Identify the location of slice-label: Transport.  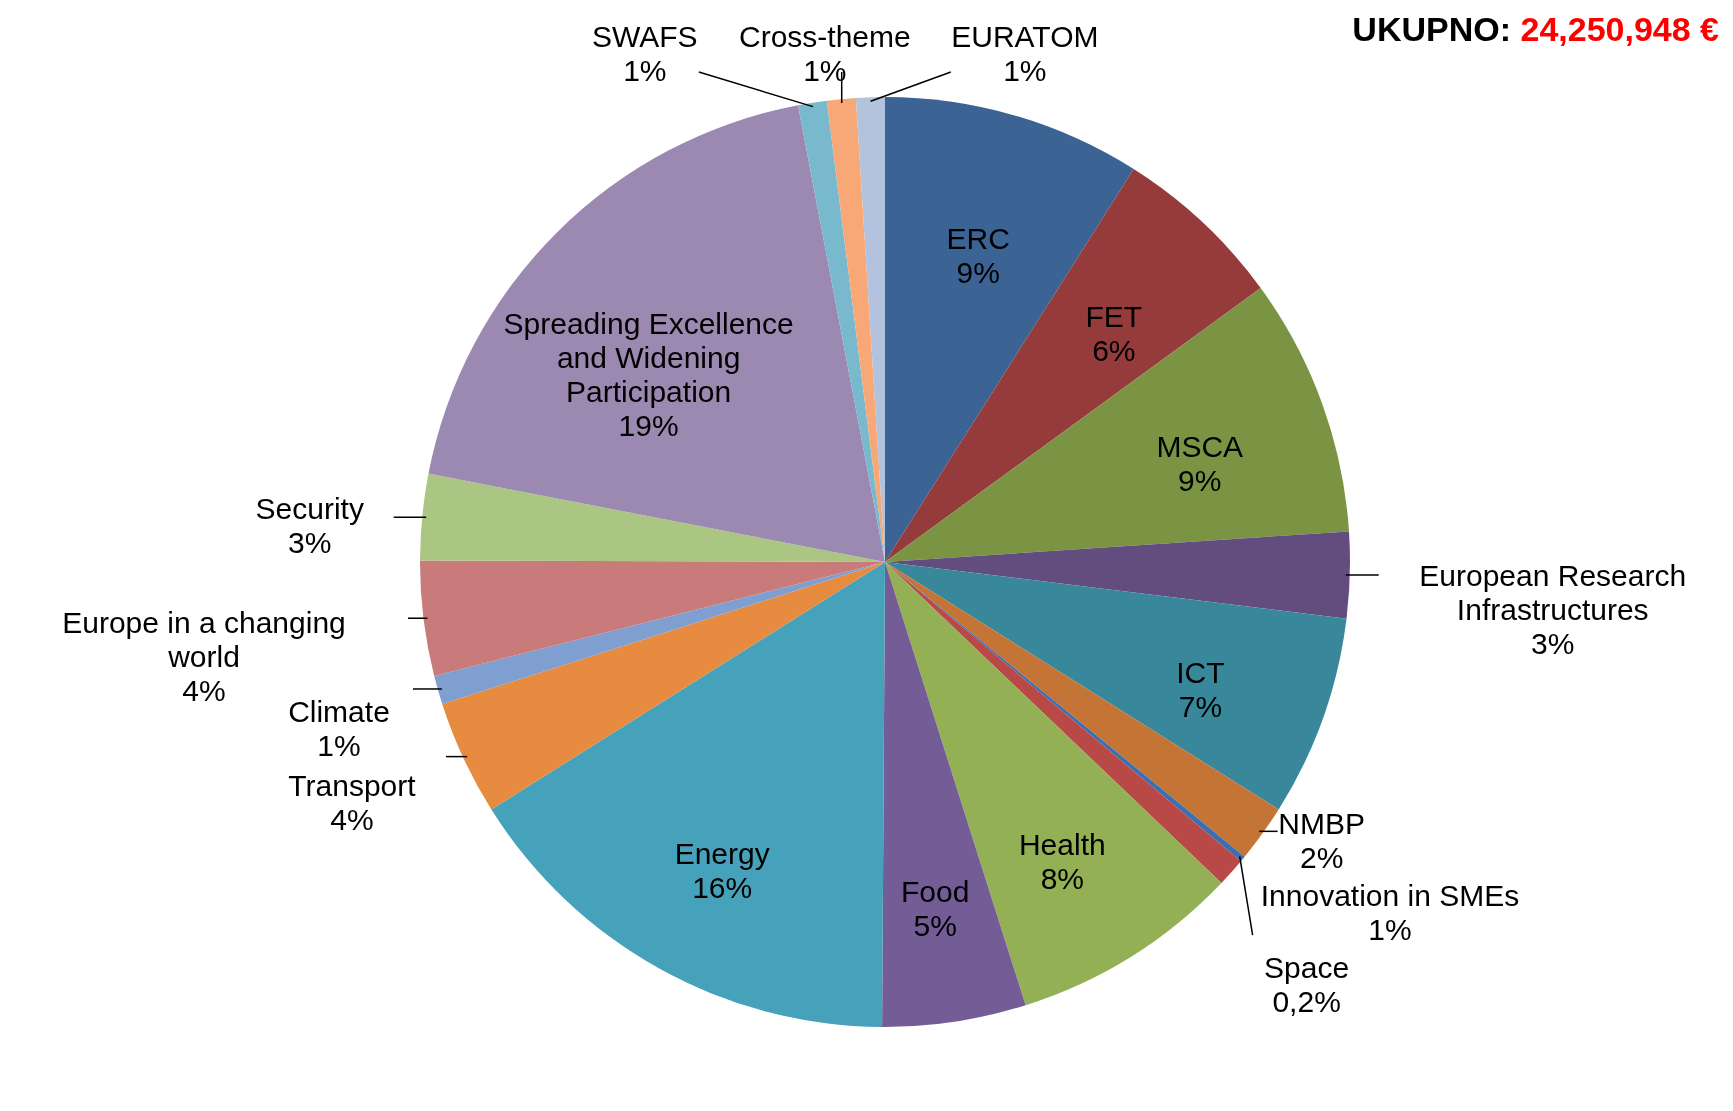
(352, 785).